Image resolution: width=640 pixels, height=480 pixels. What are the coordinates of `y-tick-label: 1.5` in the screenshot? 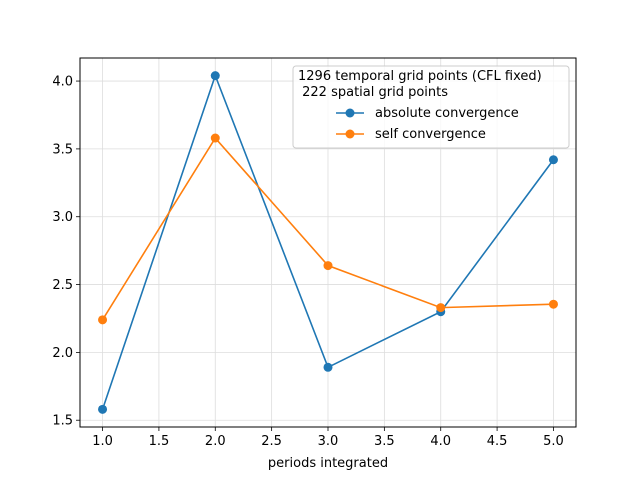 It's located at (62, 421).